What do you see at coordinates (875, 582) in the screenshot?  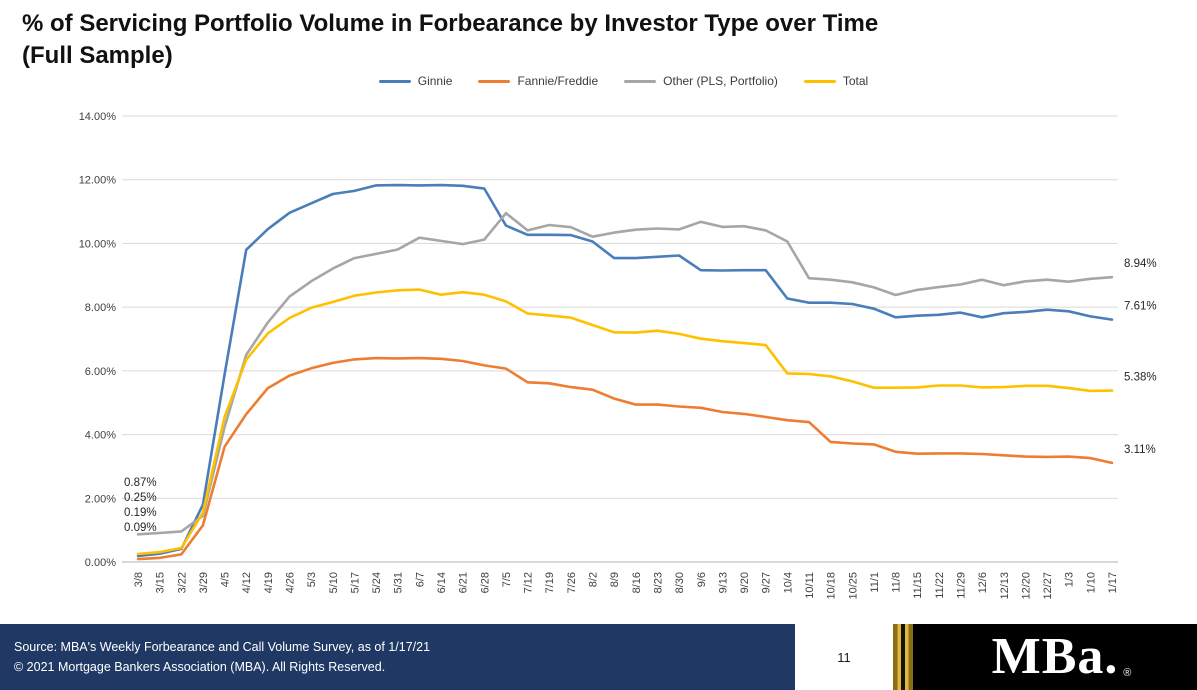 I see `x-tick-label: 11/1` at bounding box center [875, 582].